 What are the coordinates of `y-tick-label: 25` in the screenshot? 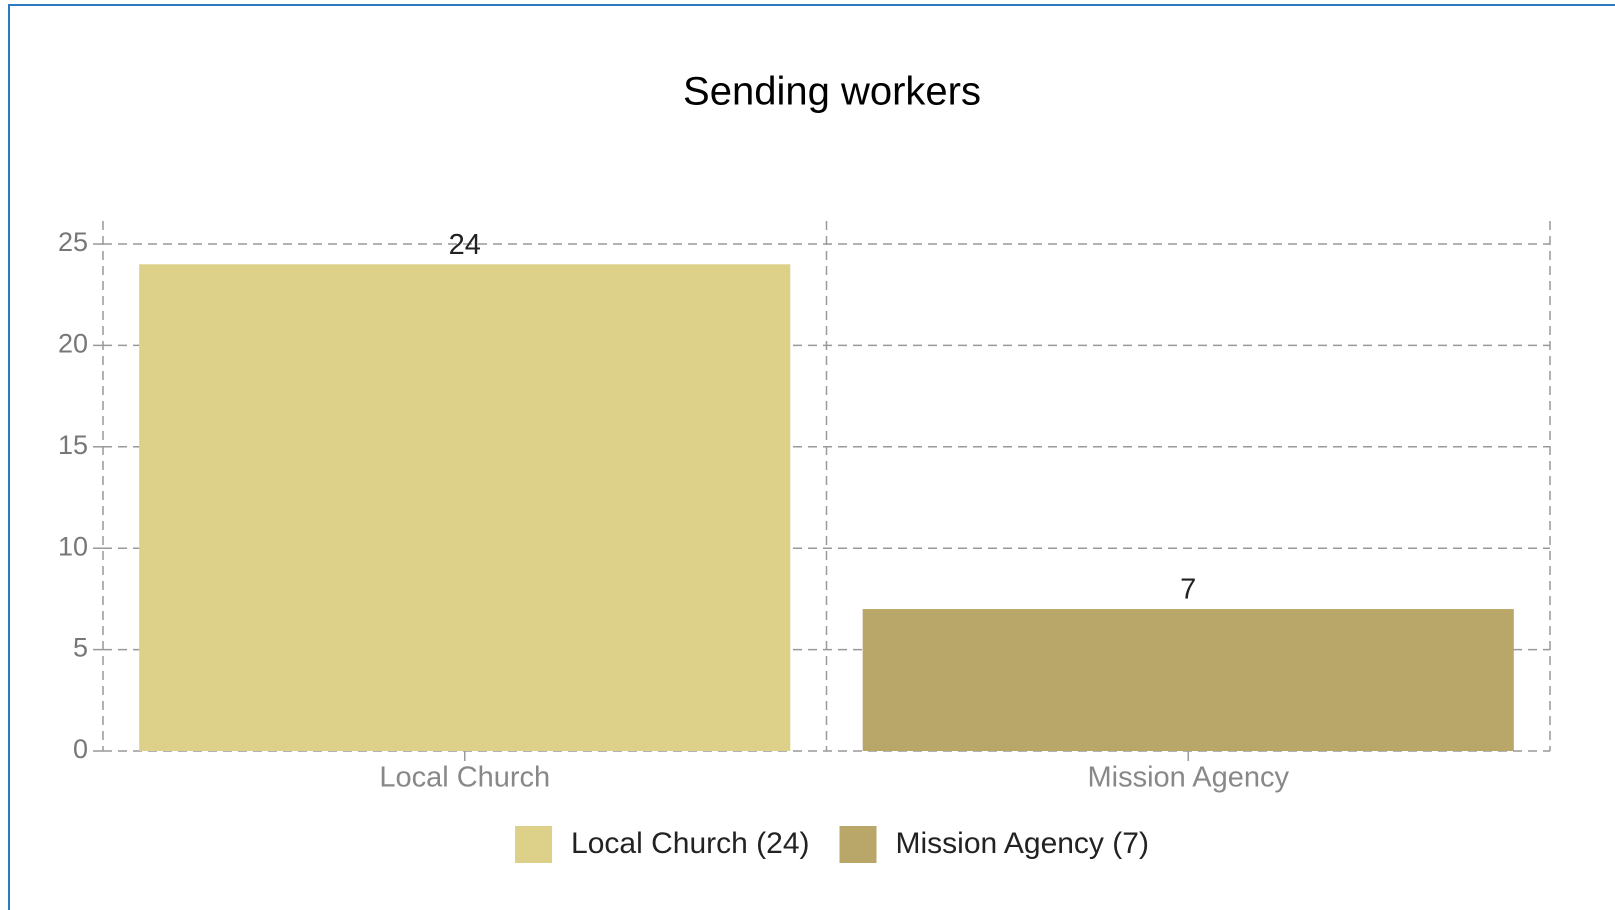 It's located at (73, 242).